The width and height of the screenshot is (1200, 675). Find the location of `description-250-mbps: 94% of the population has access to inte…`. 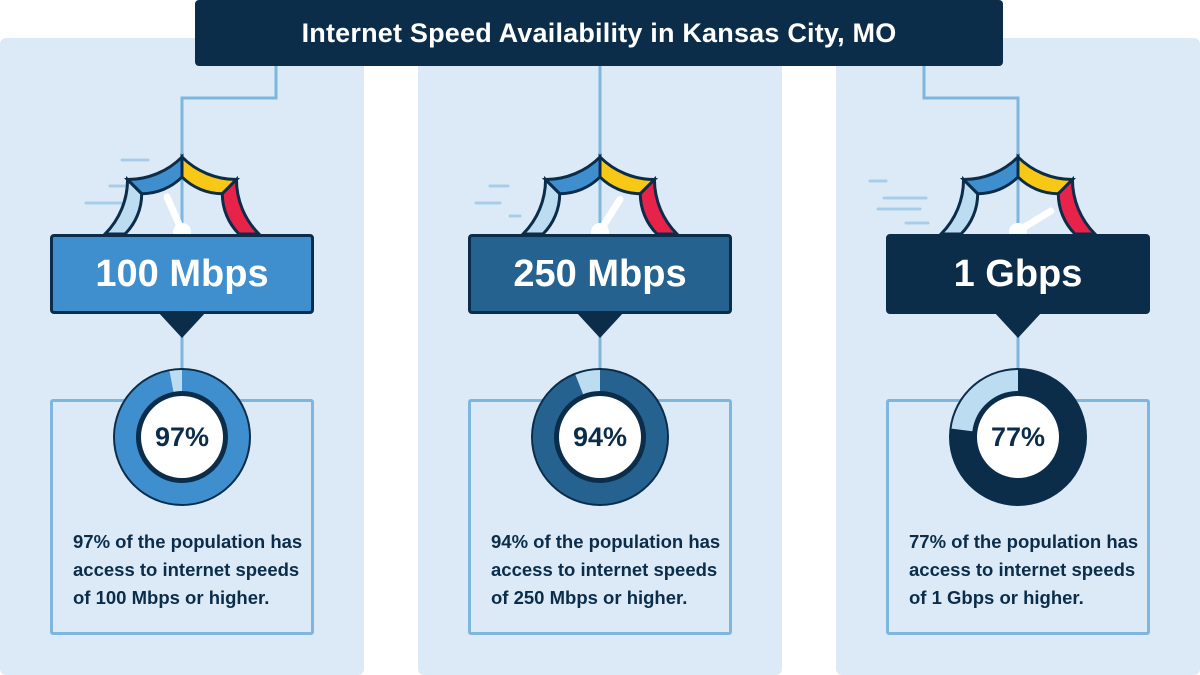

description-250-mbps: 94% of the population has access to inte… is located at coordinates (606, 569).